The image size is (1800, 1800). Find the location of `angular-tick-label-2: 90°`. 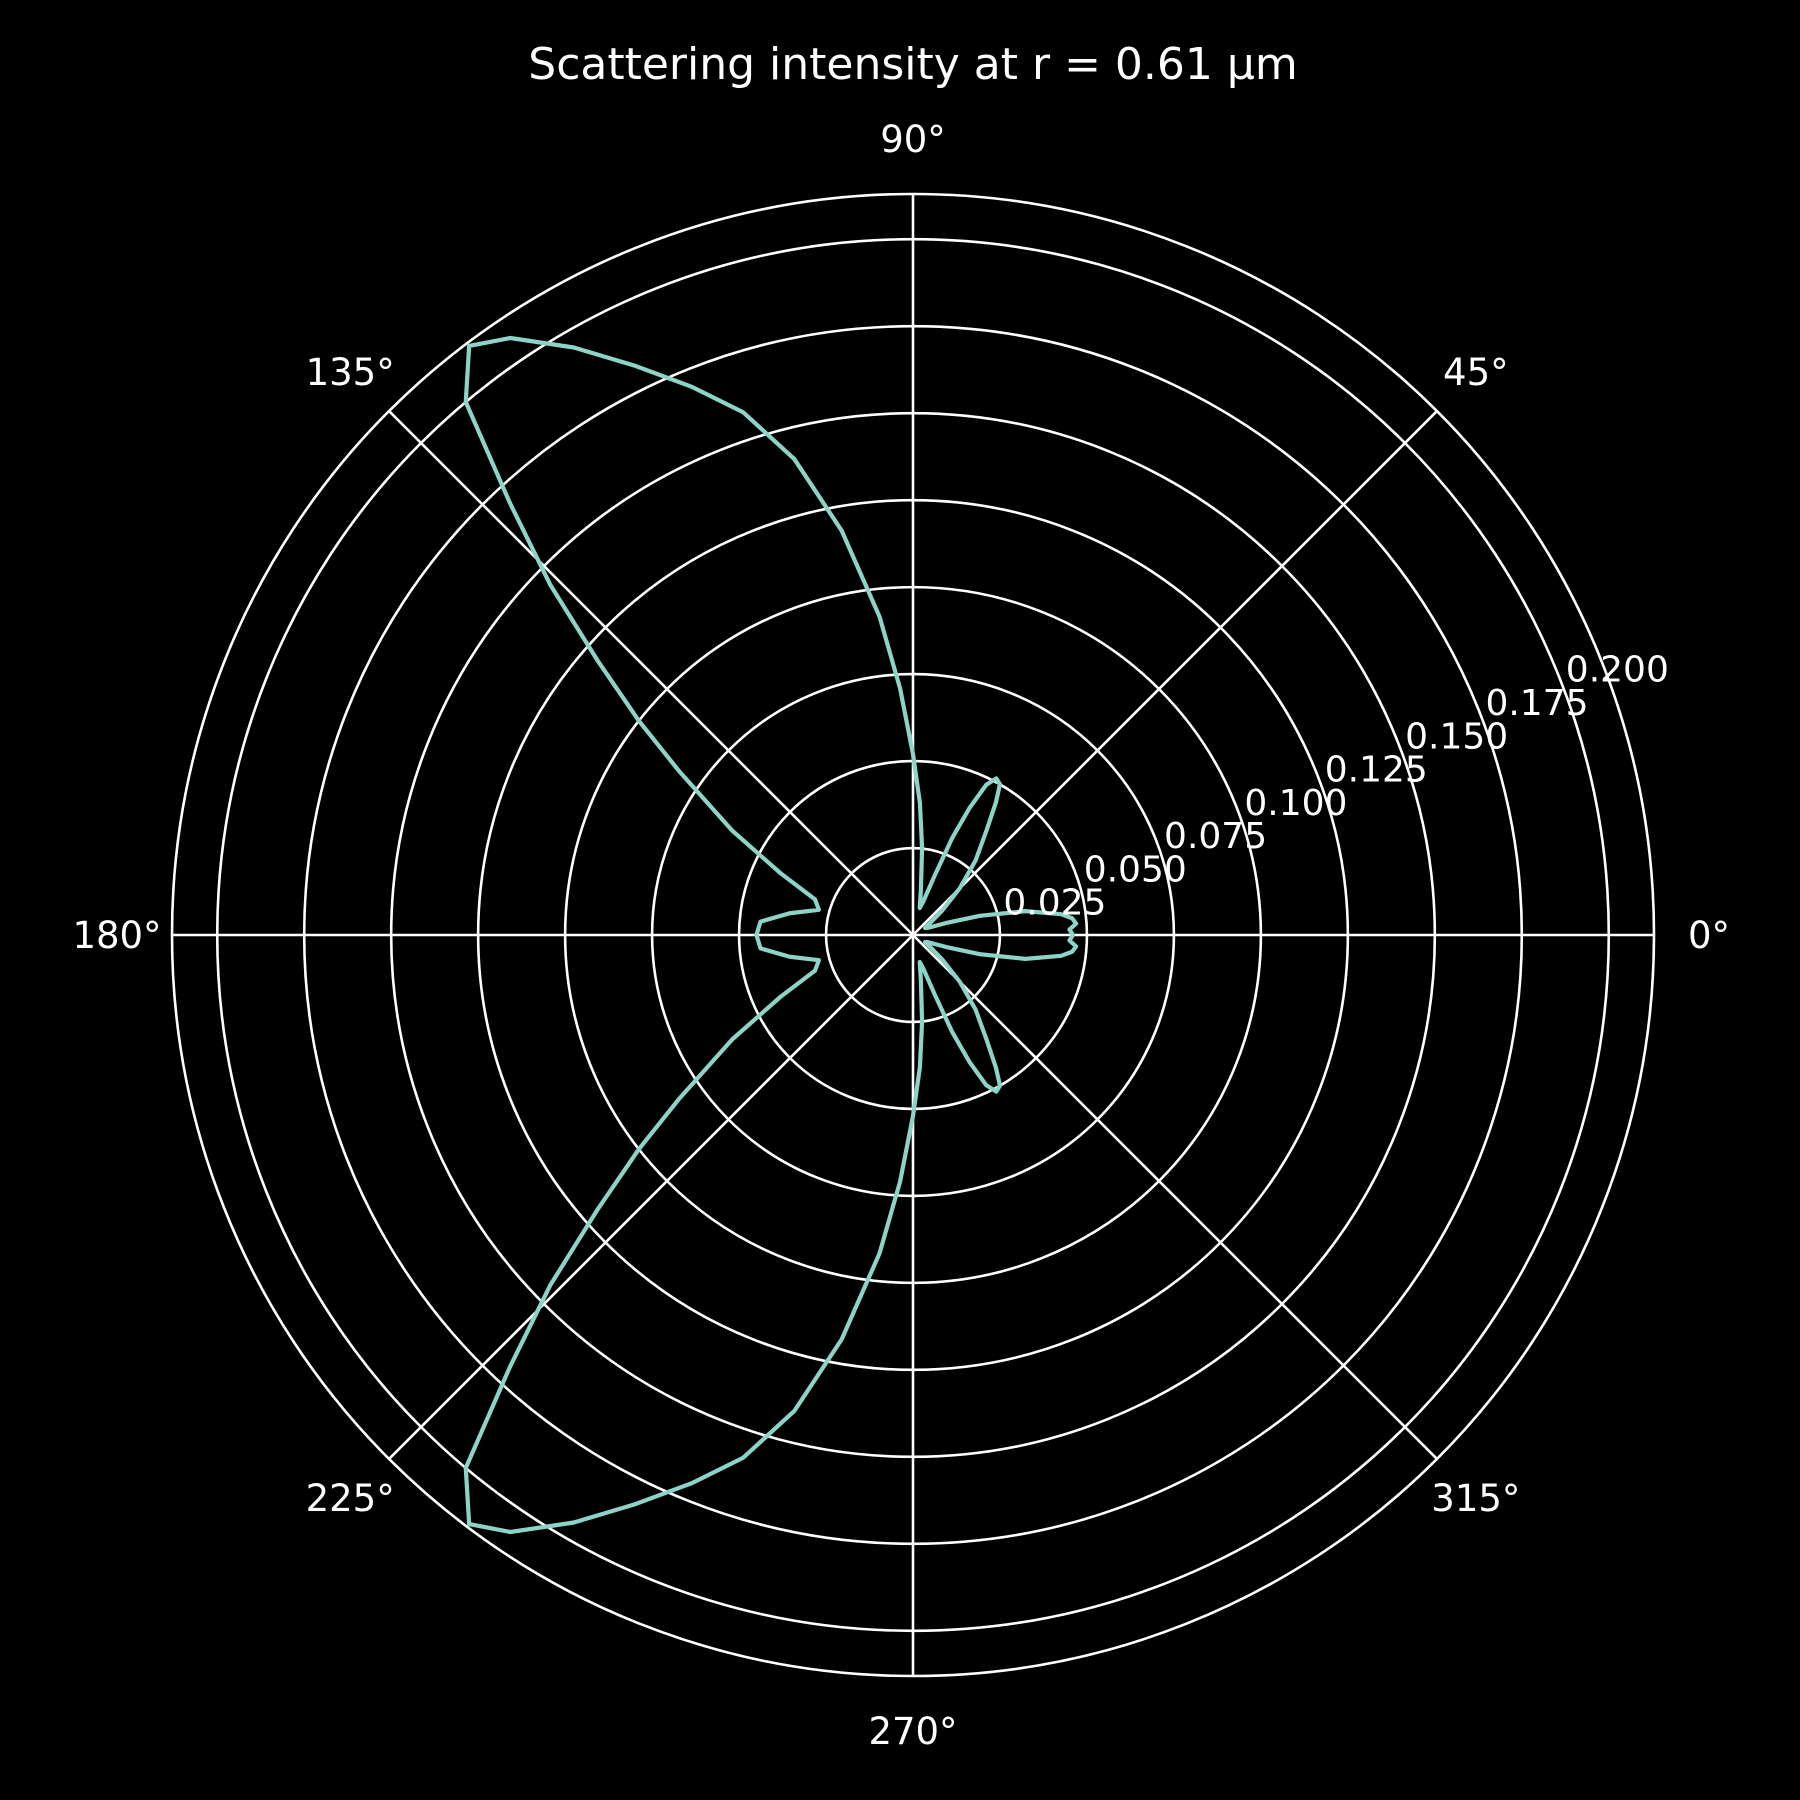

angular-tick-label-2: 90° is located at coordinates (913, 139).